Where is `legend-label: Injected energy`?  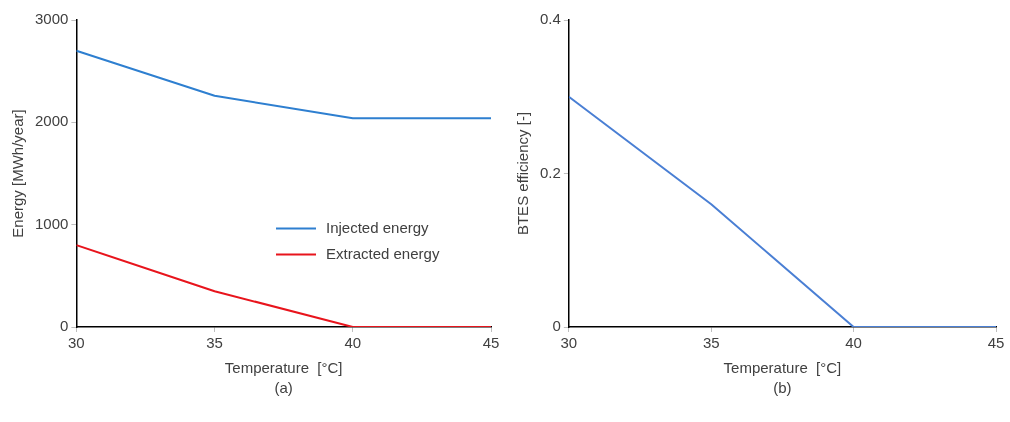 legend-label: Injected energy is located at coordinates (378, 227).